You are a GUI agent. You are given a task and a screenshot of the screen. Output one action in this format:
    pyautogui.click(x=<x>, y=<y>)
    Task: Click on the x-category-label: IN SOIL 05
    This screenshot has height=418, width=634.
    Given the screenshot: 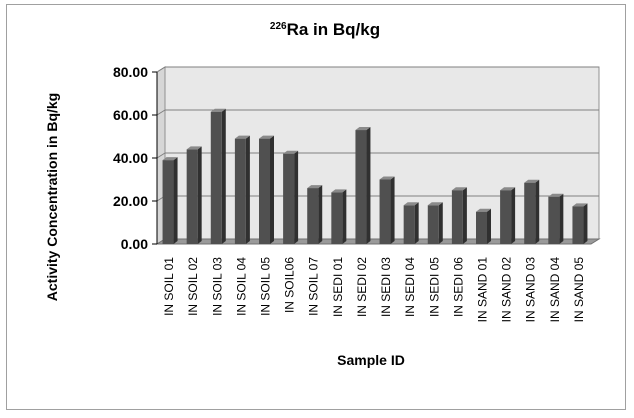 What is the action you would take?
    pyautogui.click(x=266, y=286)
    